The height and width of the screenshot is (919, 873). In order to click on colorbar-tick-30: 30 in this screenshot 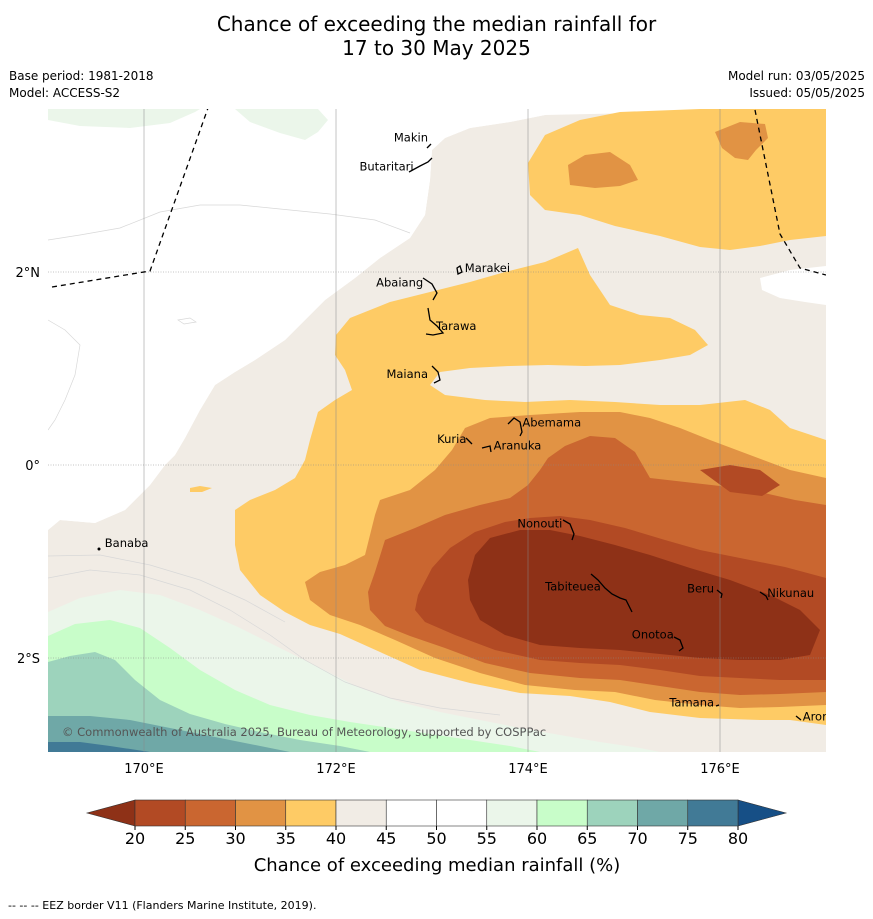, I will do `click(235, 838)`.